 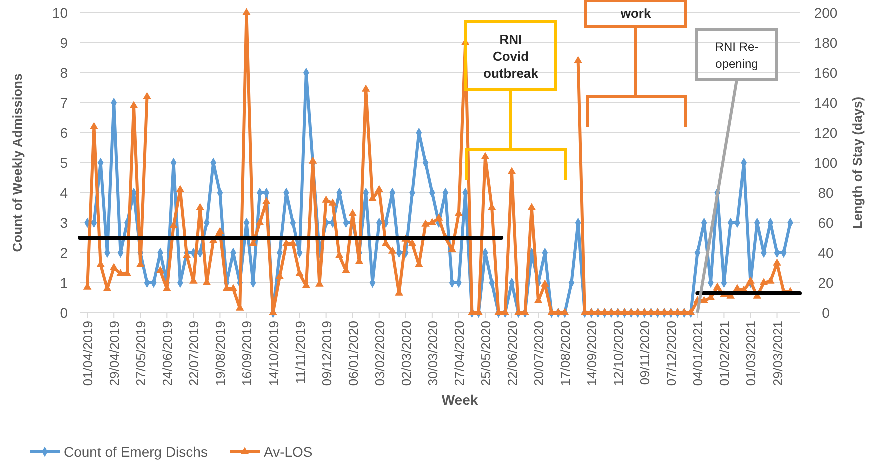 What do you see at coordinates (826, 253) in the screenshot?
I see `y2-tick-label: 40` at bounding box center [826, 253].